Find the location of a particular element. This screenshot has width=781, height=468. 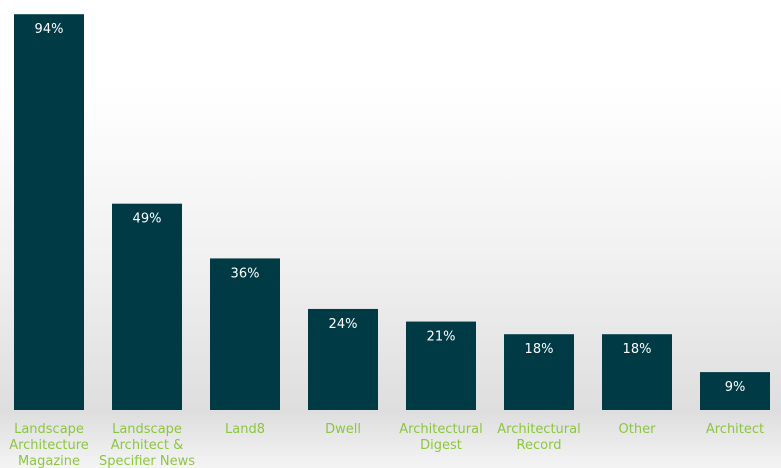

category-label-line: Magazine is located at coordinates (49, 461).